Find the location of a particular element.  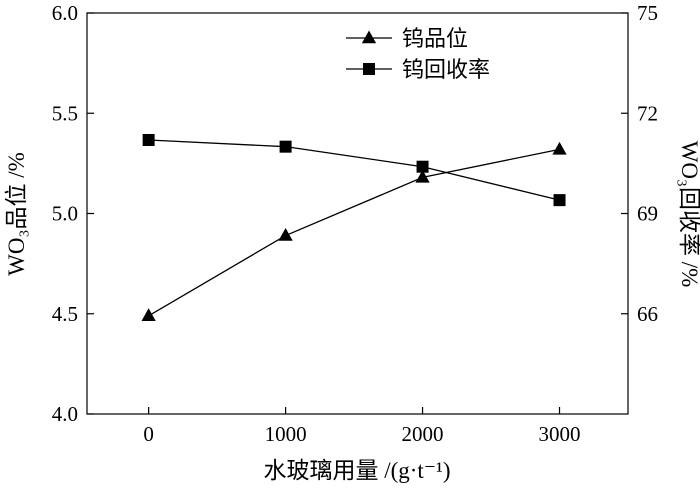

y-axis-right-title: WO₃回收率 /% is located at coordinates (688, 214).